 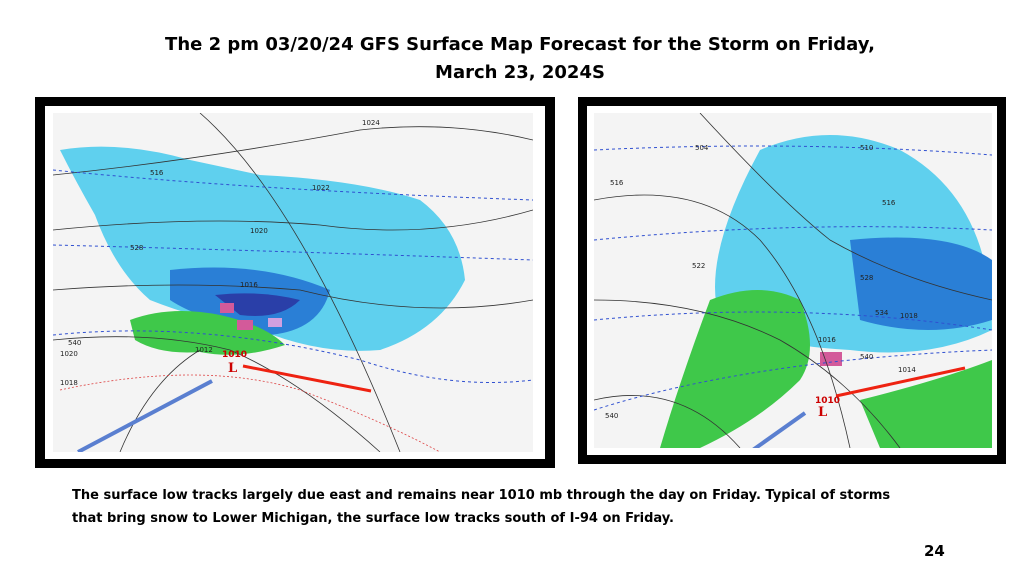 What do you see at coordinates (934, 551) in the screenshot?
I see `page-number: 24` at bounding box center [934, 551].